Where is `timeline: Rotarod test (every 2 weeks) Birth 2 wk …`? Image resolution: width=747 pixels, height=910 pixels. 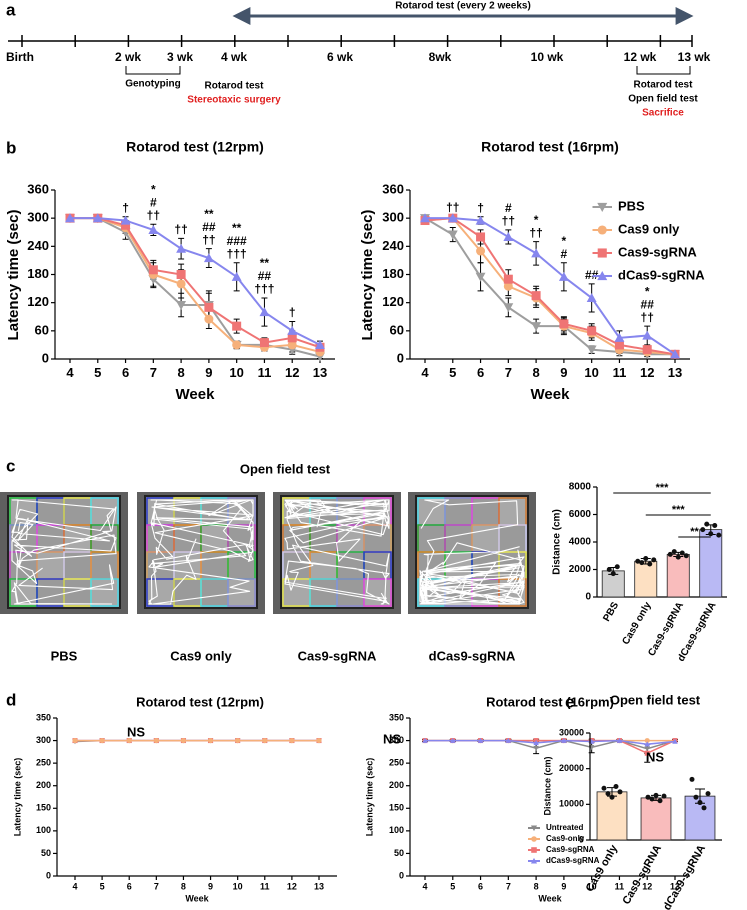
timeline: Rotarod test (every 2 weeks) Birth 2 wk … is located at coordinates (358, 60).